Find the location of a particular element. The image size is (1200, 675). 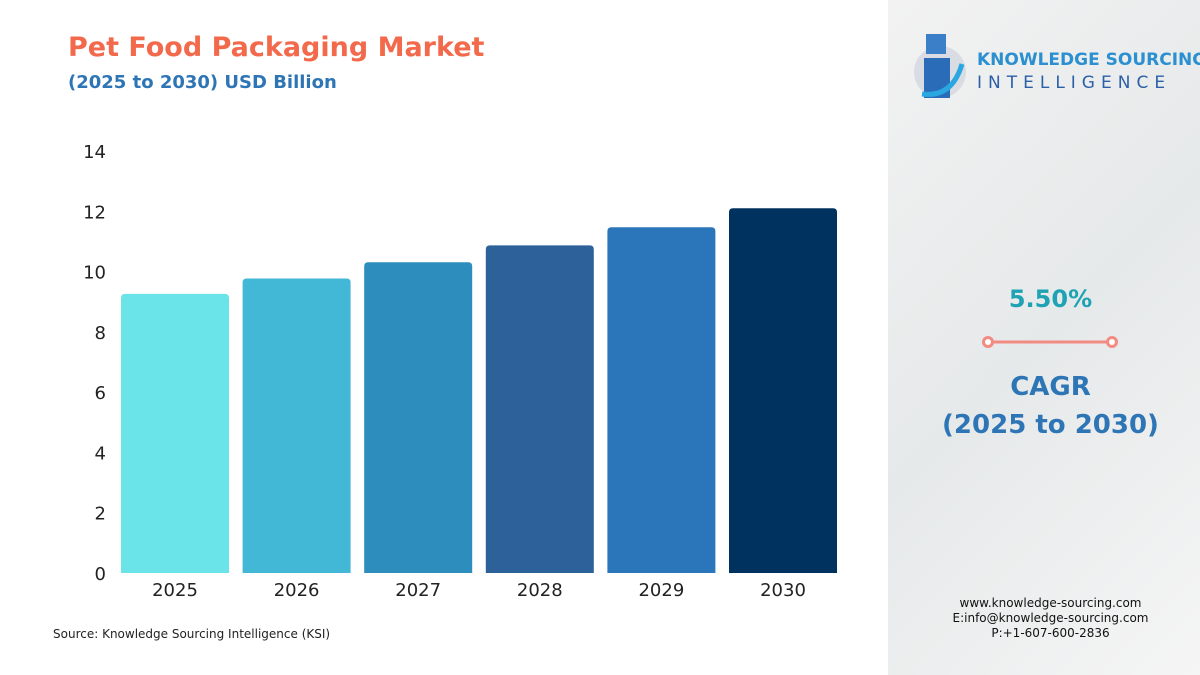

x-tick-label: 2025 is located at coordinates (175, 590).